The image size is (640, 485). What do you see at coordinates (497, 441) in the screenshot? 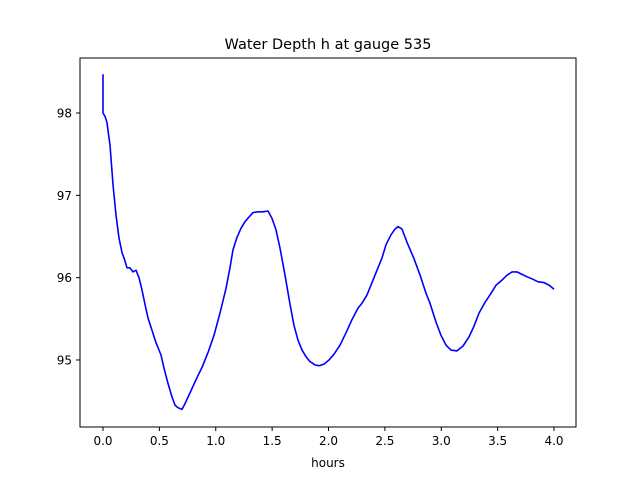
I see `x-tick-label: 3.5` at bounding box center [497, 441].